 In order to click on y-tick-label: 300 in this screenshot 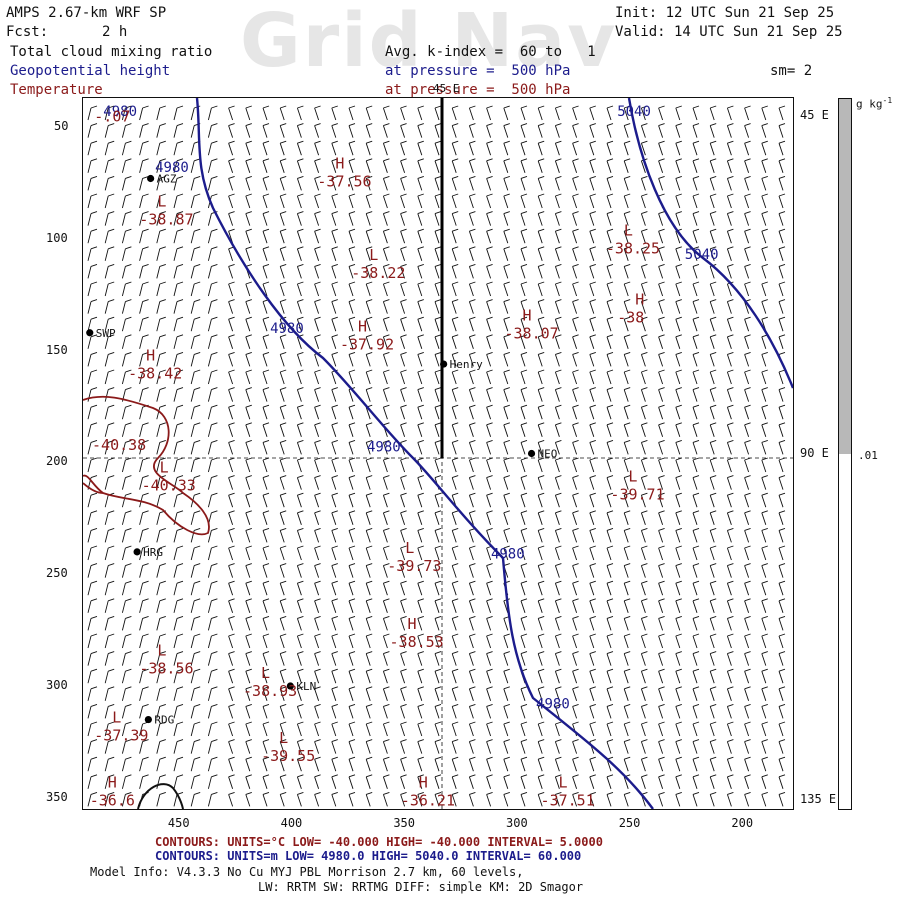, I will do `click(57, 685)`.